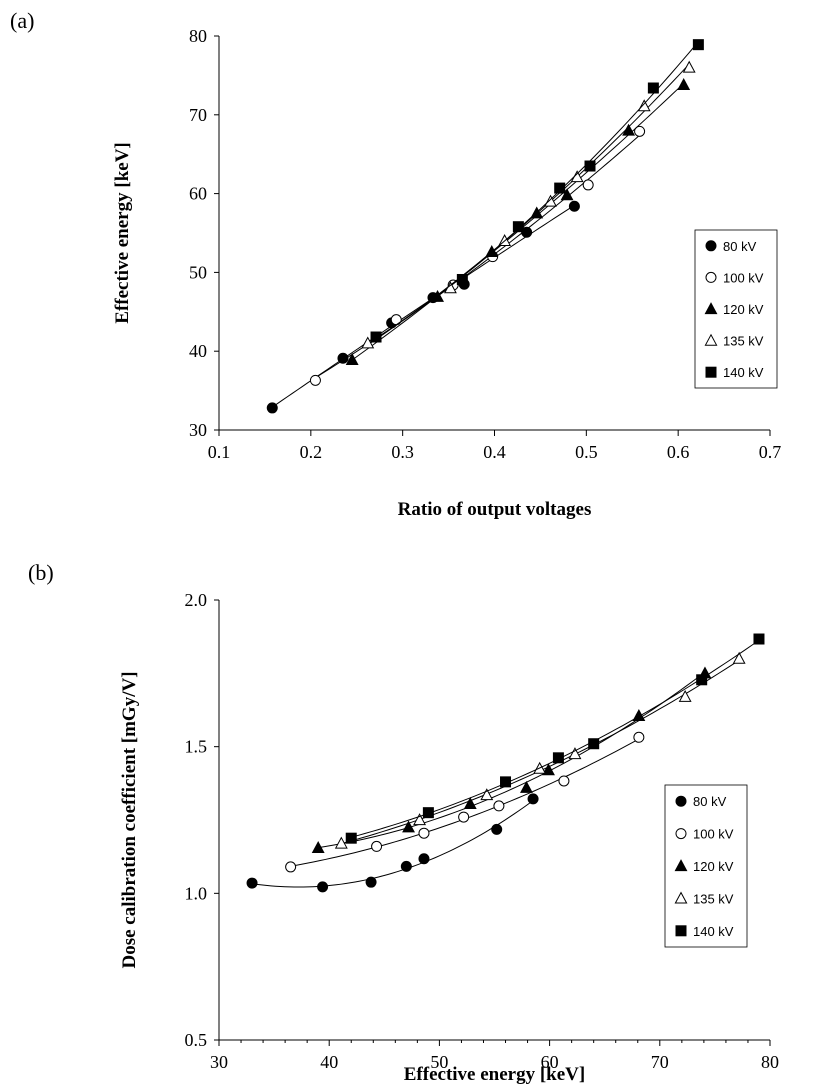  Describe the element at coordinates (743, 277) in the screenshot. I see `legend-label: 100 kV` at that location.